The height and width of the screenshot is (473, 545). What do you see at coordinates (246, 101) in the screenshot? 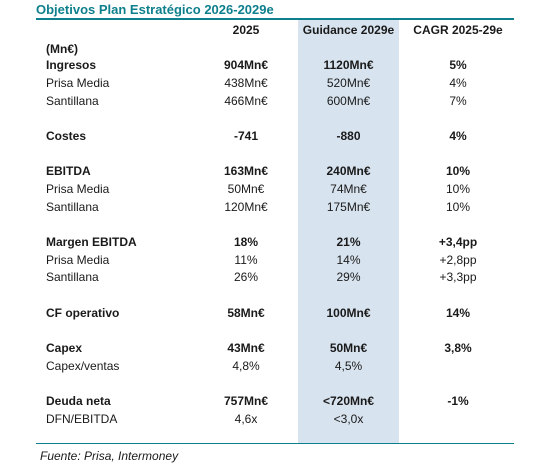
I see `value-2025: 466Mn€` at bounding box center [246, 101].